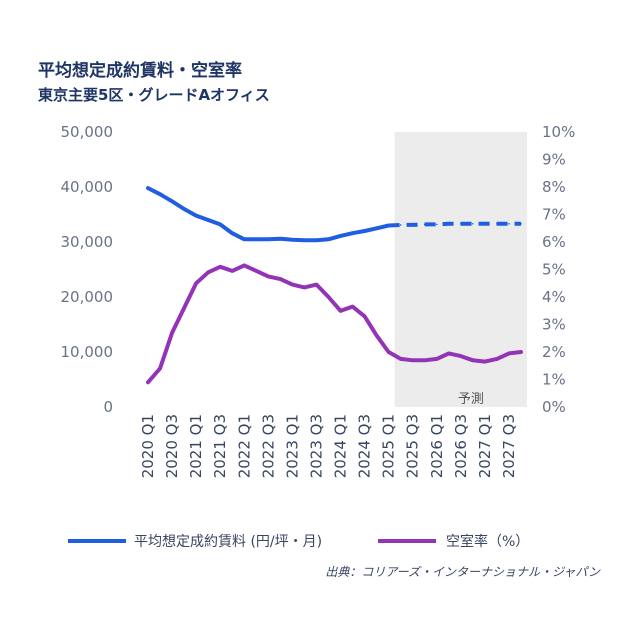 This screenshot has height=622, width=640. Describe the element at coordinates (148, 446) in the screenshot. I see `x-tick-label: 2020 Q1` at that location.